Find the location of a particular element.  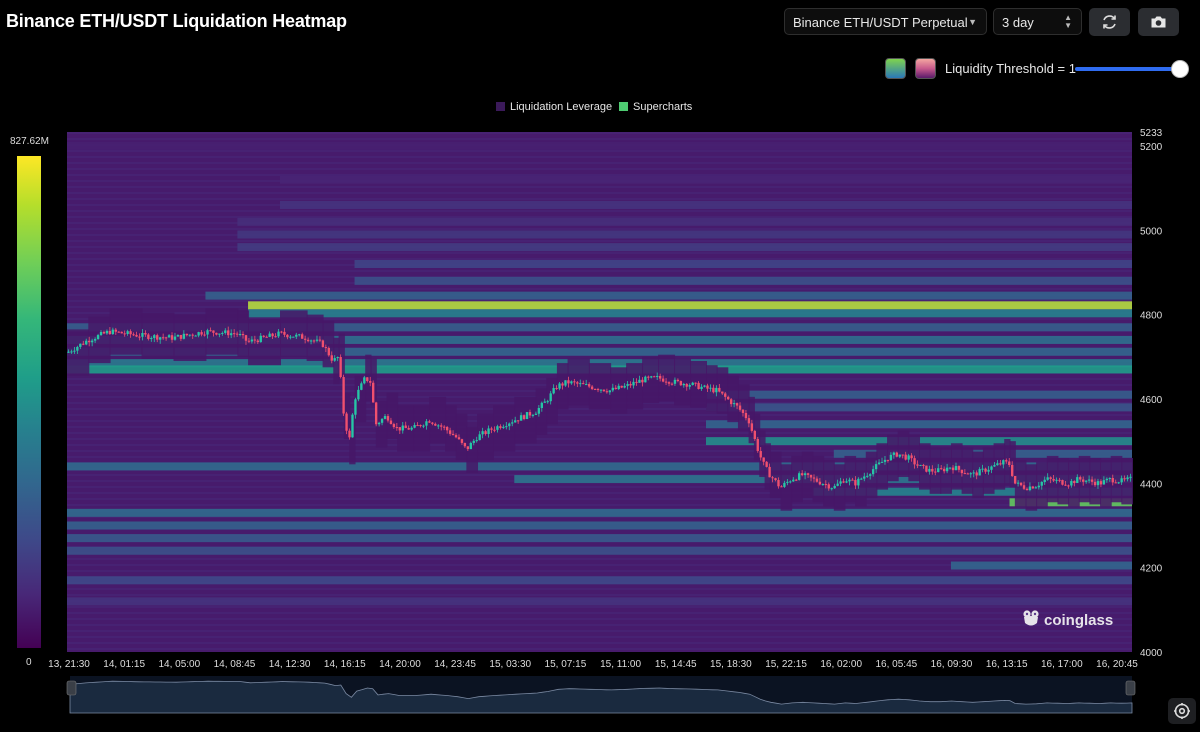

palette-magma-swatch is located at coordinates (925, 68).